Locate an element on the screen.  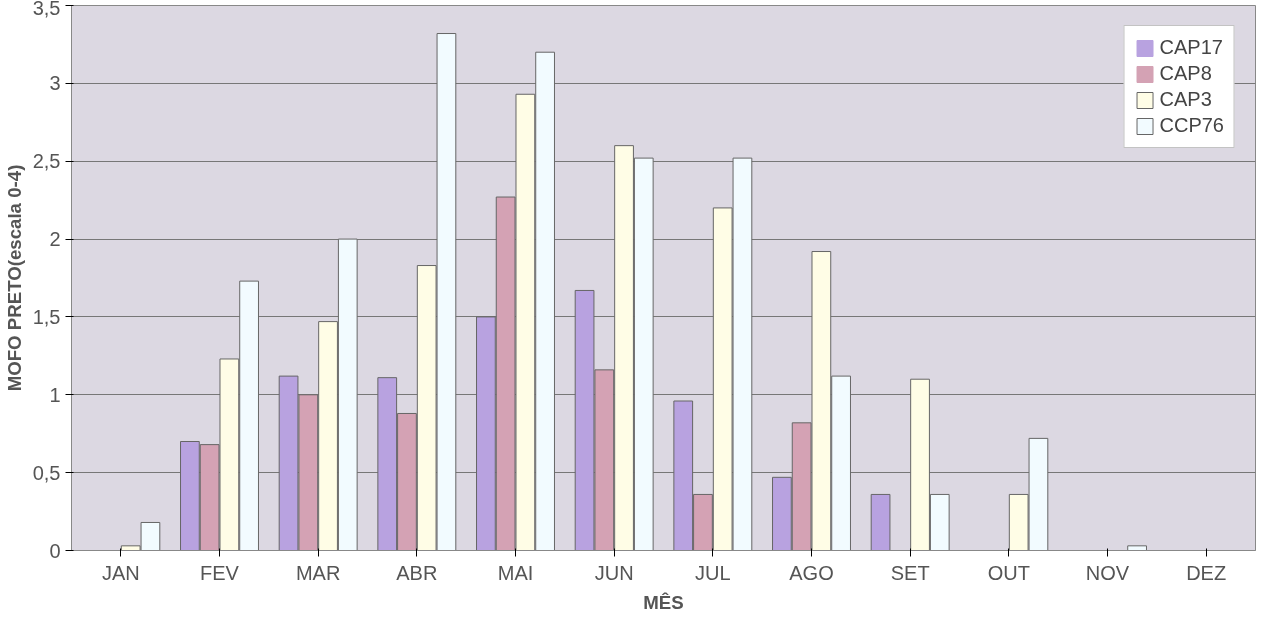
y-tick-label: 1,5 is located at coordinates (46, 316).